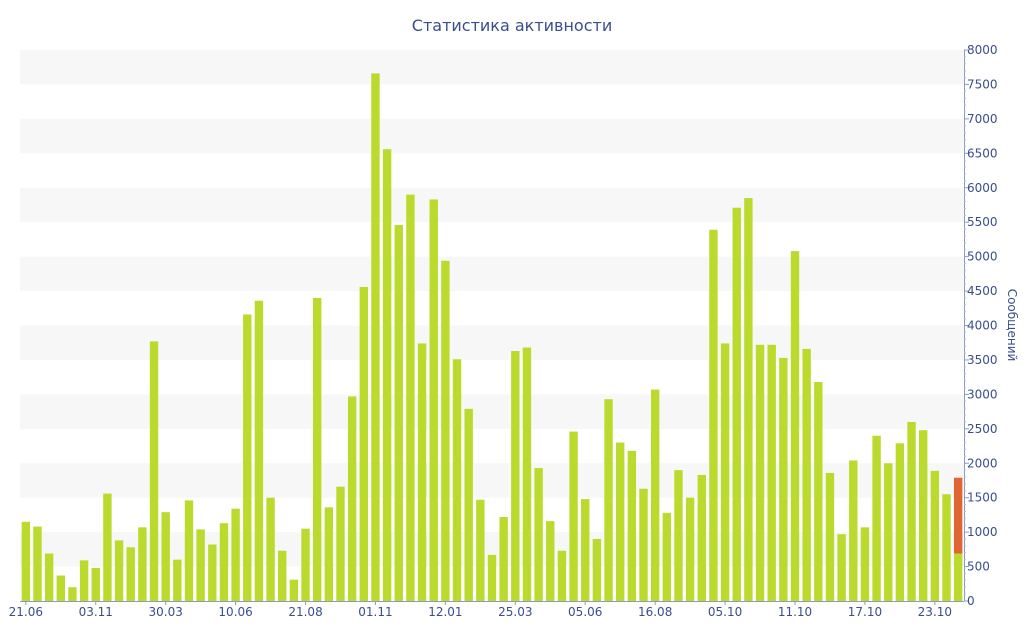 This screenshot has height=640, width=1024. What do you see at coordinates (935, 612) in the screenshot?
I see `x-tick-label: 23.10` at bounding box center [935, 612].